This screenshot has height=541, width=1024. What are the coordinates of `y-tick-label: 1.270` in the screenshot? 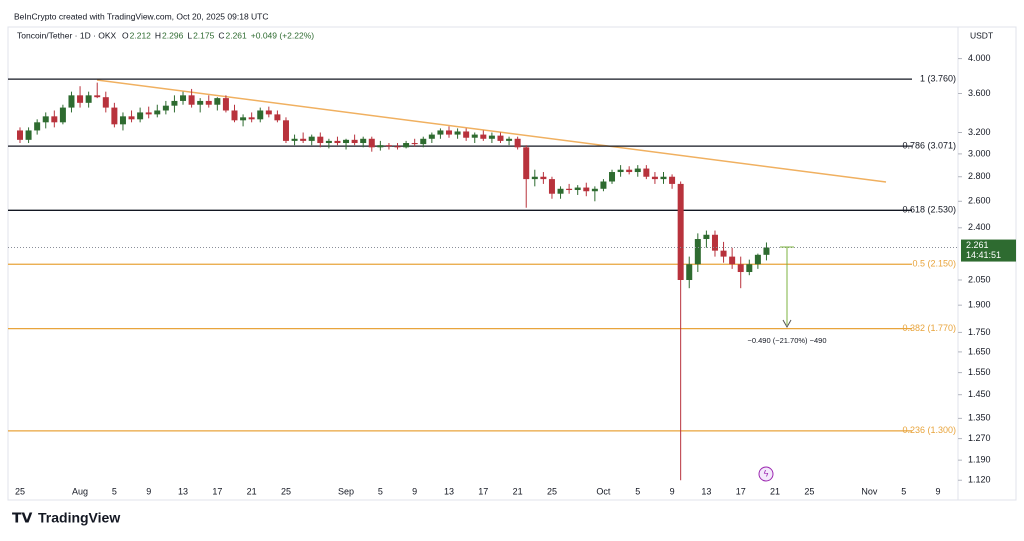 It's located at (979, 438).